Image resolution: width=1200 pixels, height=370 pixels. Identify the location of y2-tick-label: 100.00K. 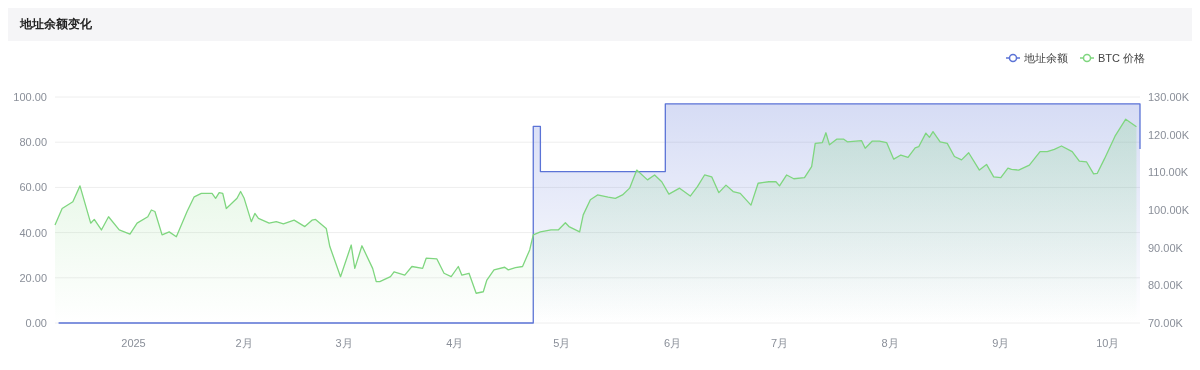
(1169, 210).